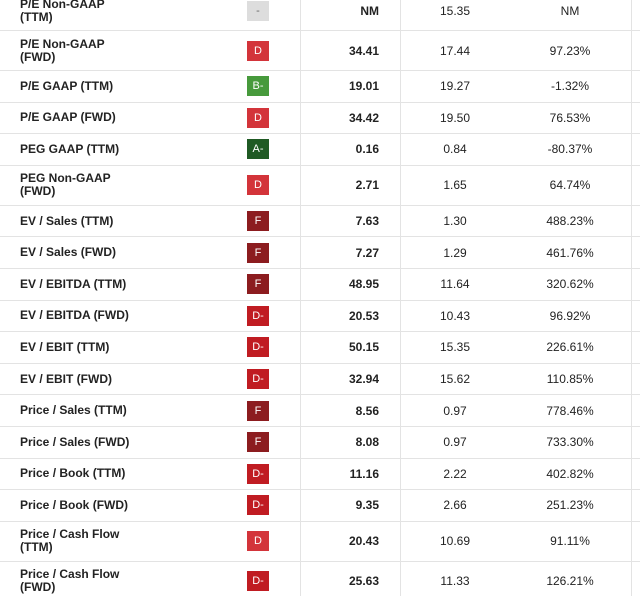 This screenshot has width=640, height=596. Describe the element at coordinates (320, 475) in the screenshot. I see `table-row: Price / Book (TTM) D- 11.16 2.22 402.82%` at that location.